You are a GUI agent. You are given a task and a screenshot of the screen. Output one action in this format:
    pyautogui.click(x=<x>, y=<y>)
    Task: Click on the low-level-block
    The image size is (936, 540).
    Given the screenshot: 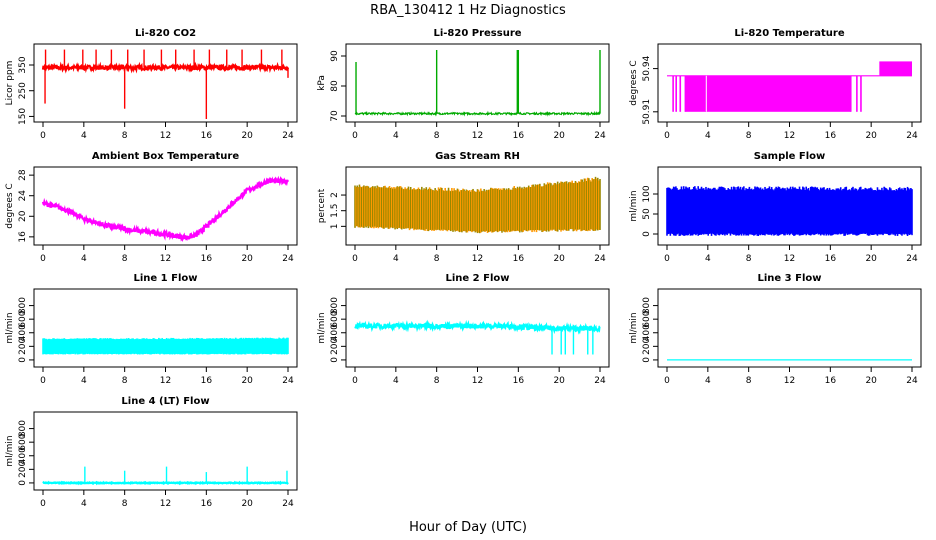 What is the action you would take?
    pyautogui.click(x=768, y=93)
    